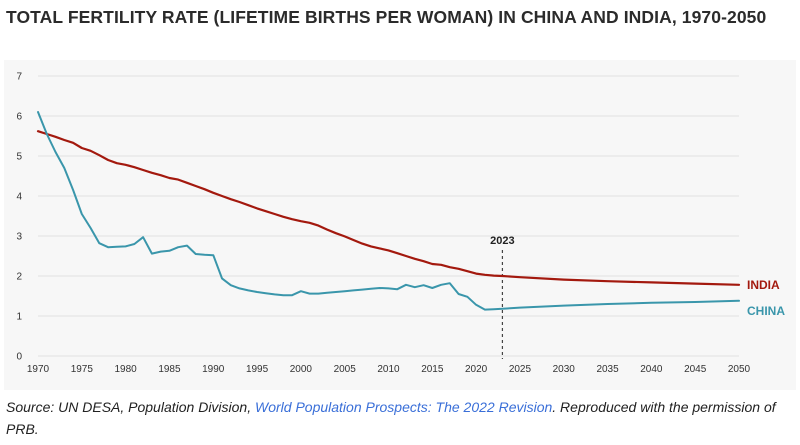  Describe the element at coordinates (763, 285) in the screenshot. I see `series-label-india: INDIA` at that location.